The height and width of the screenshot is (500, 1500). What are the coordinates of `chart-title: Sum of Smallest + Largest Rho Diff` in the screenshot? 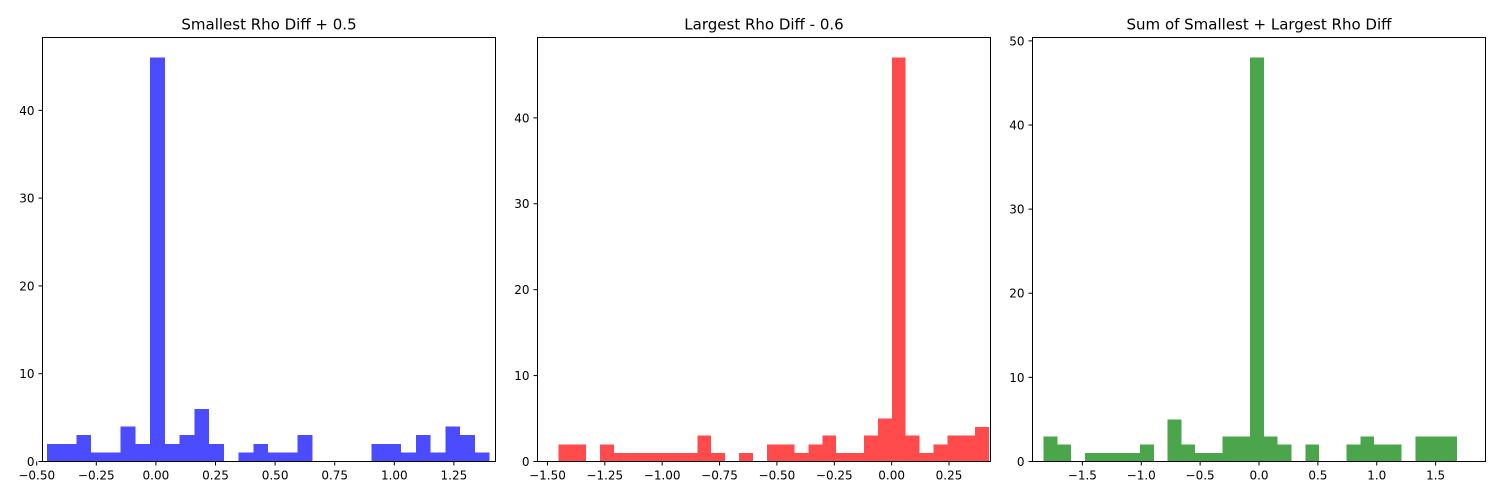 It's located at (1260, 25).